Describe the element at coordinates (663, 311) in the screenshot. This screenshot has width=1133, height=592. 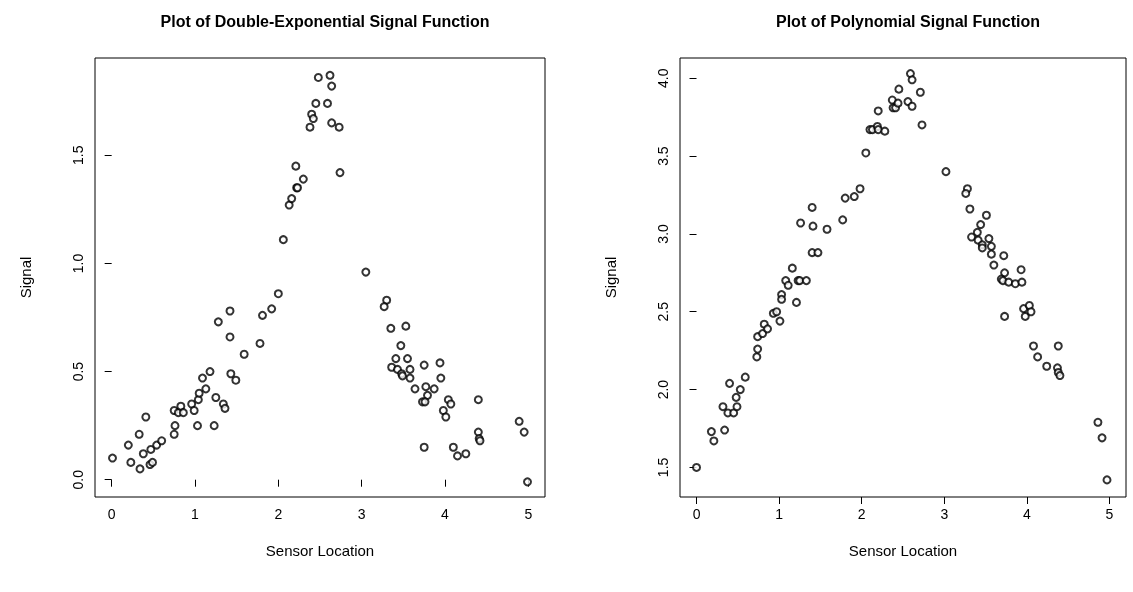
I see `y-tick-label: 2.5` at that location.